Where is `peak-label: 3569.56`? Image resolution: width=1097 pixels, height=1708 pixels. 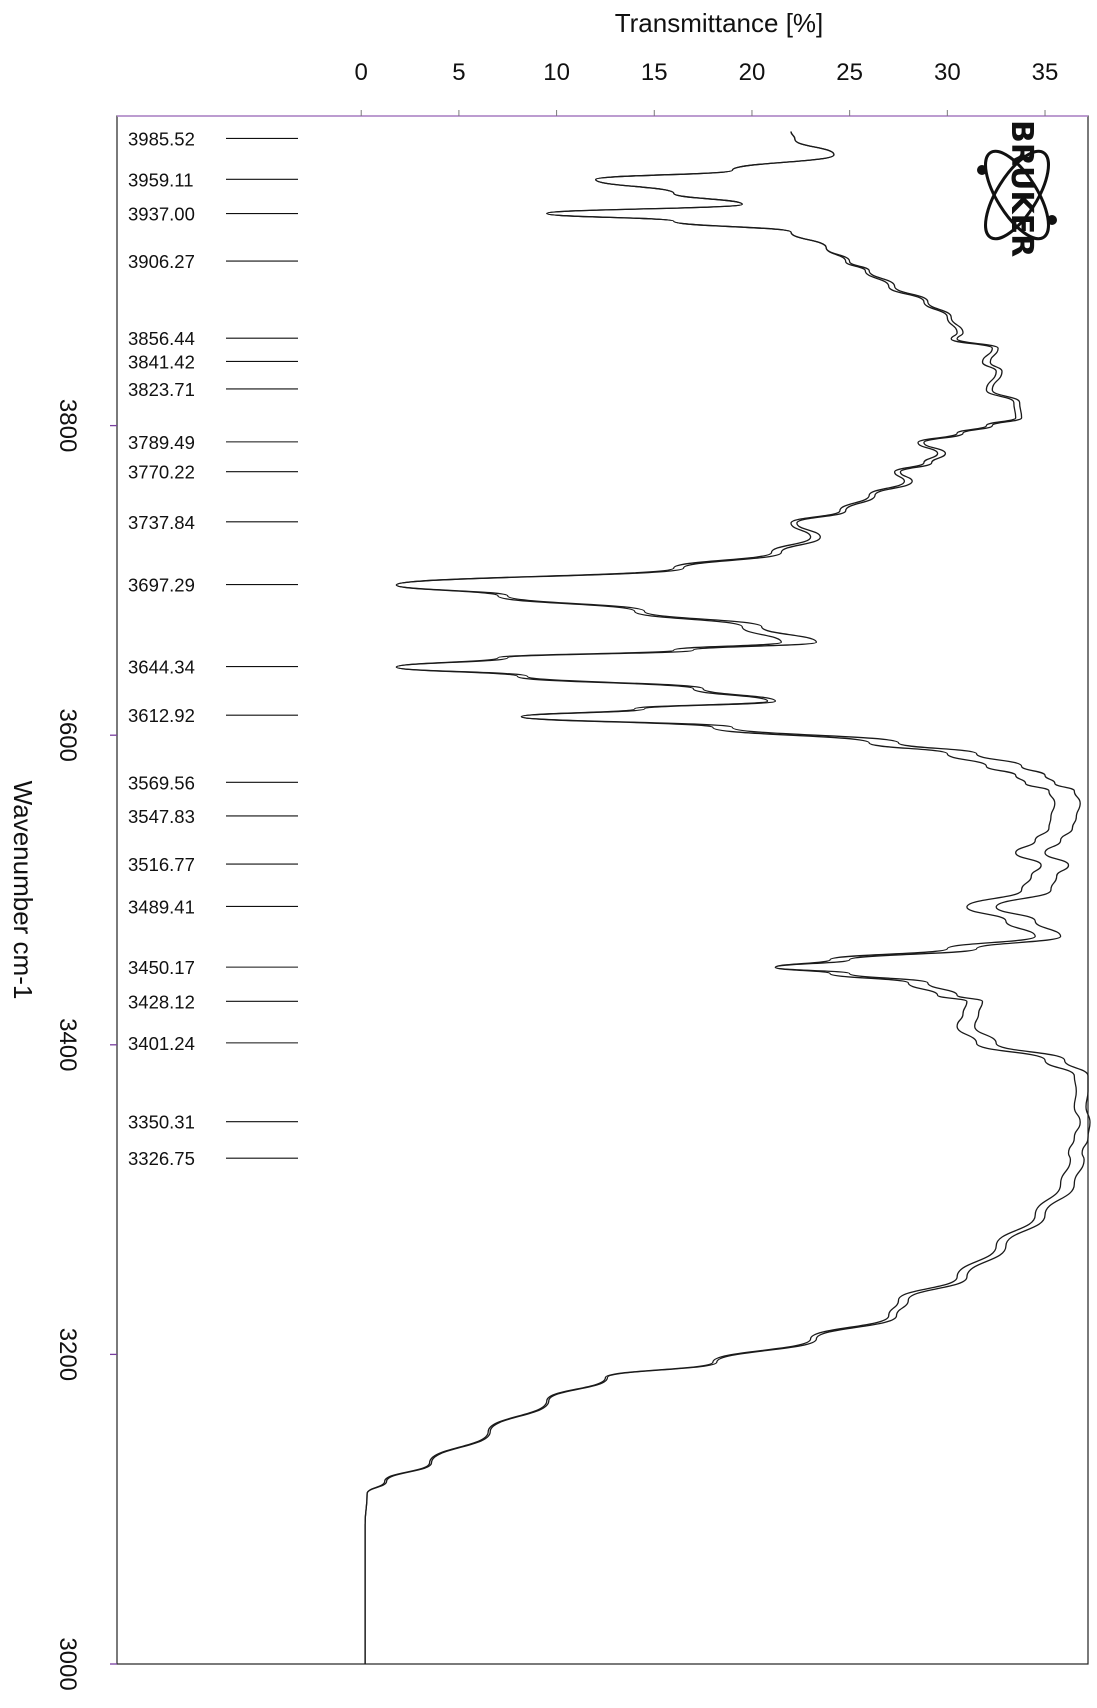 peak-label: 3569.56 is located at coordinates (161, 782).